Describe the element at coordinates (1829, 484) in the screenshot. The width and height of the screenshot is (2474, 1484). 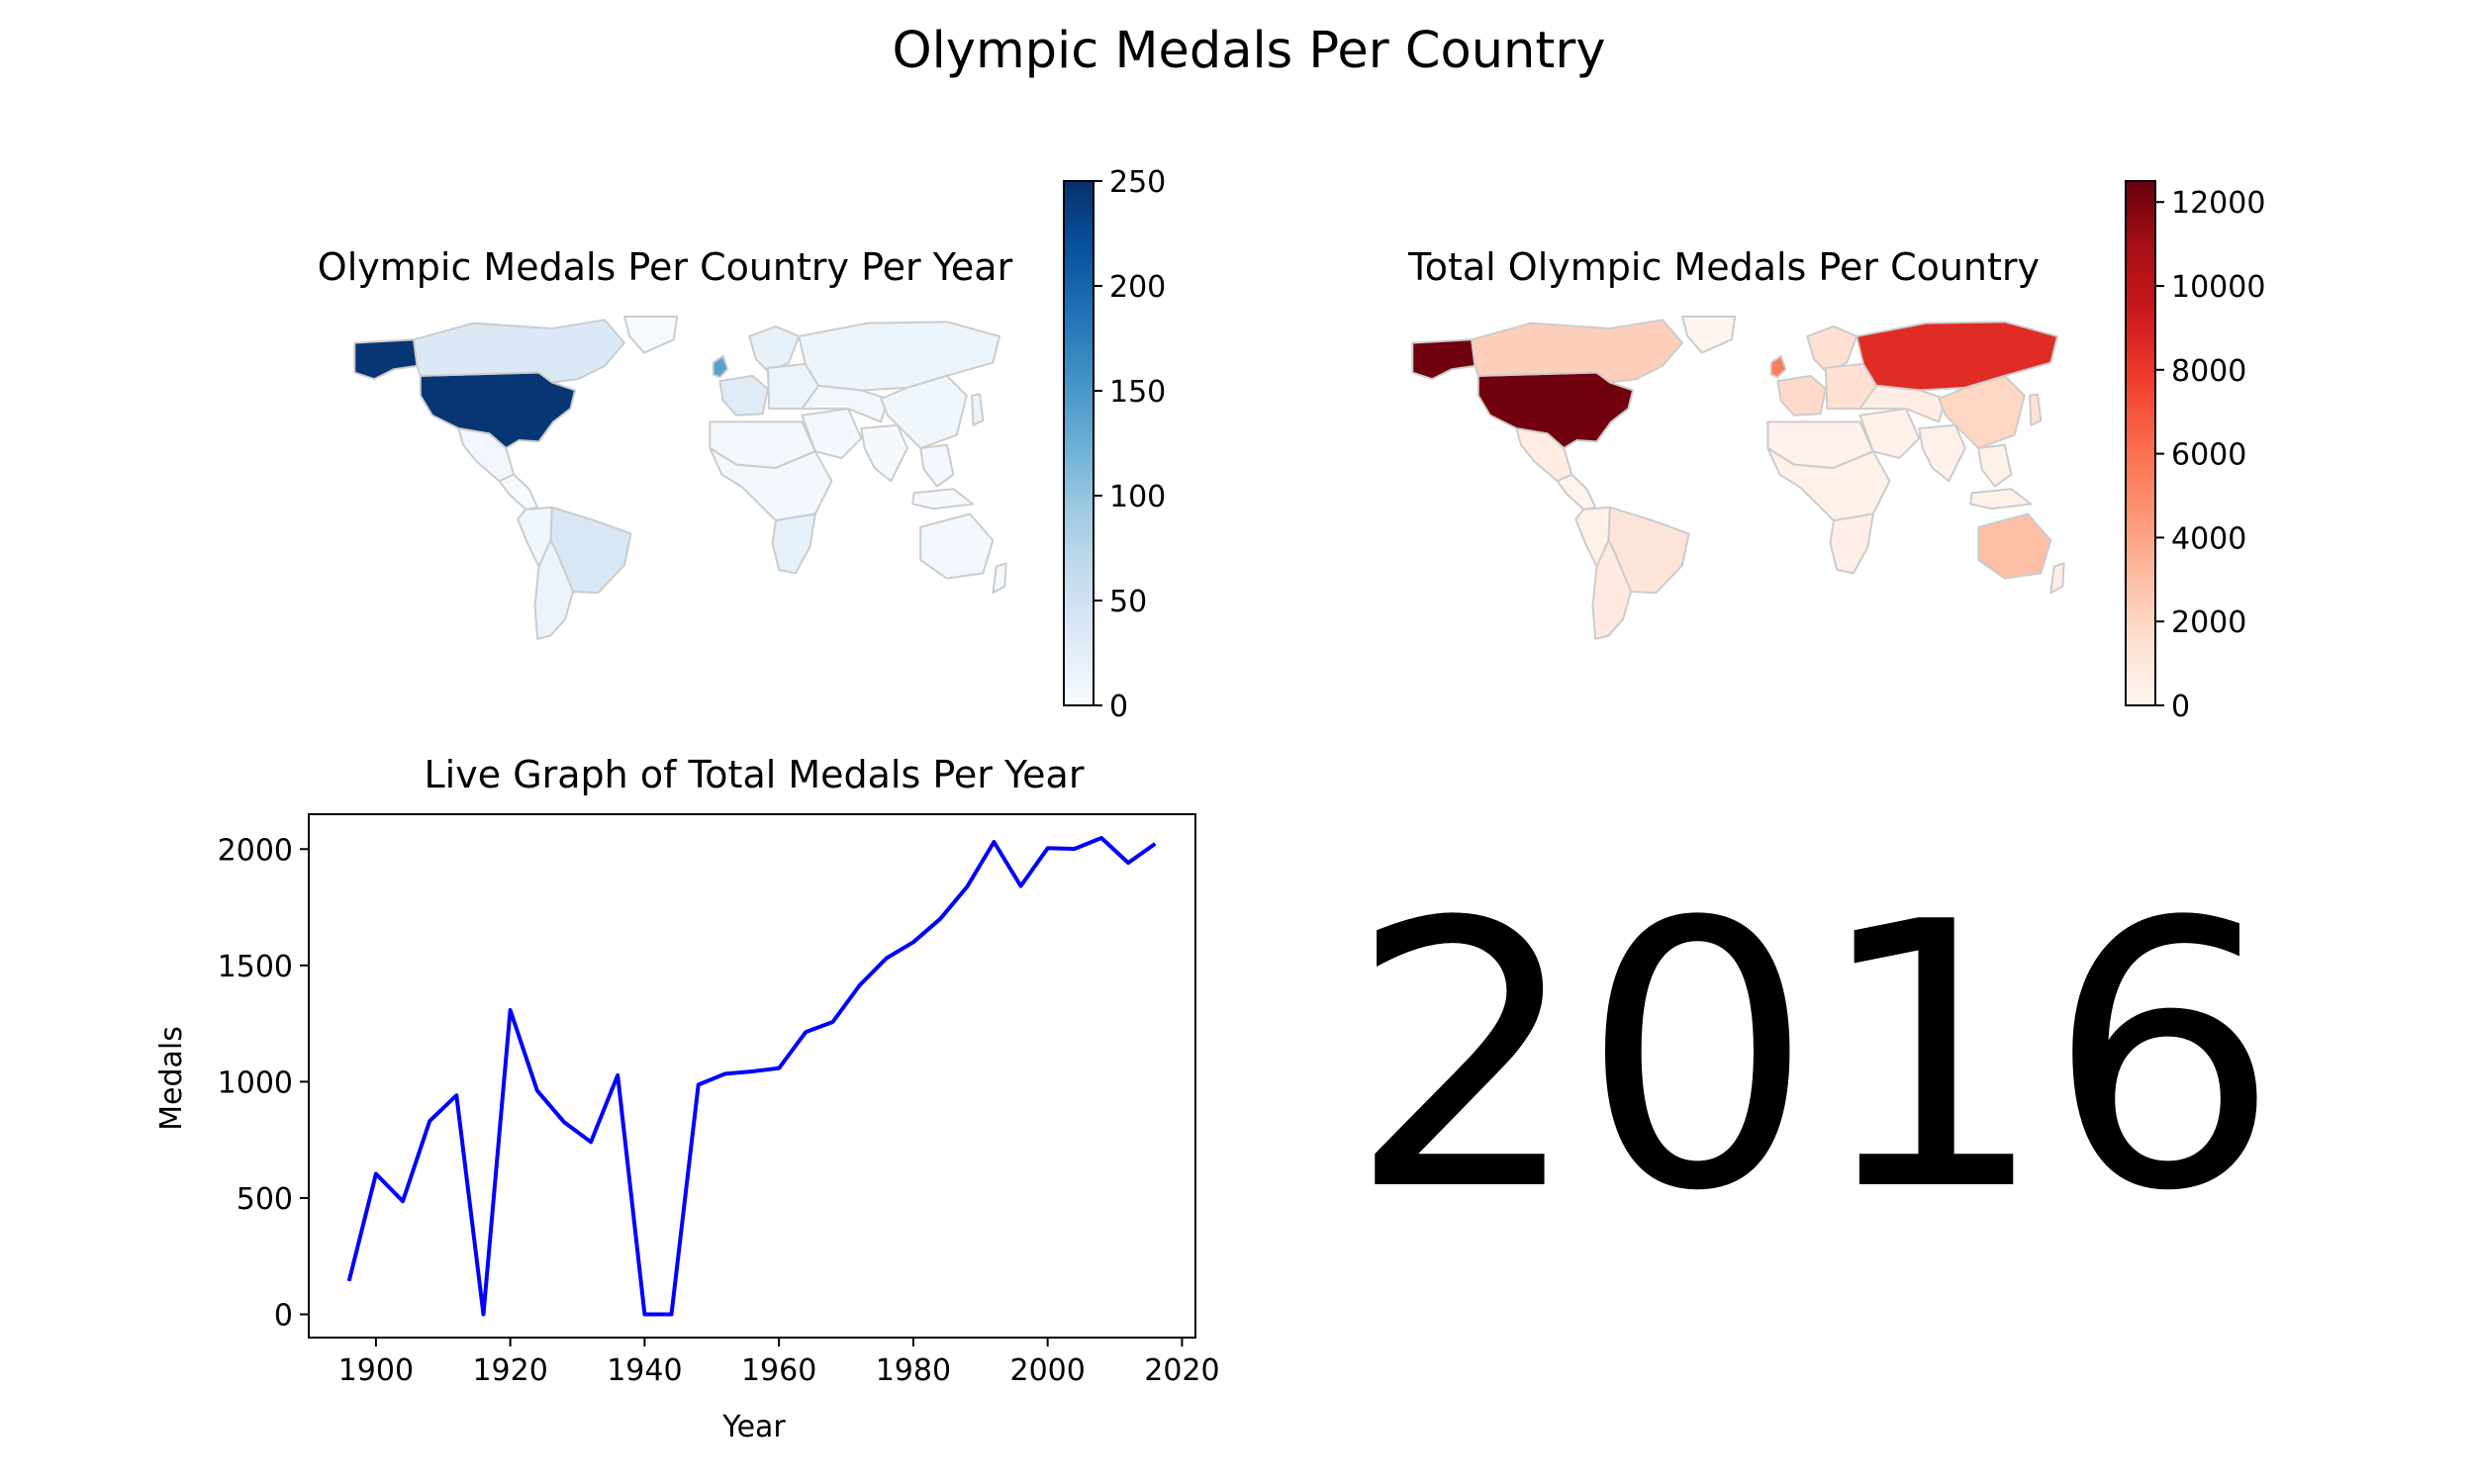
I see `map2-region-sub-saharan-africa` at that location.